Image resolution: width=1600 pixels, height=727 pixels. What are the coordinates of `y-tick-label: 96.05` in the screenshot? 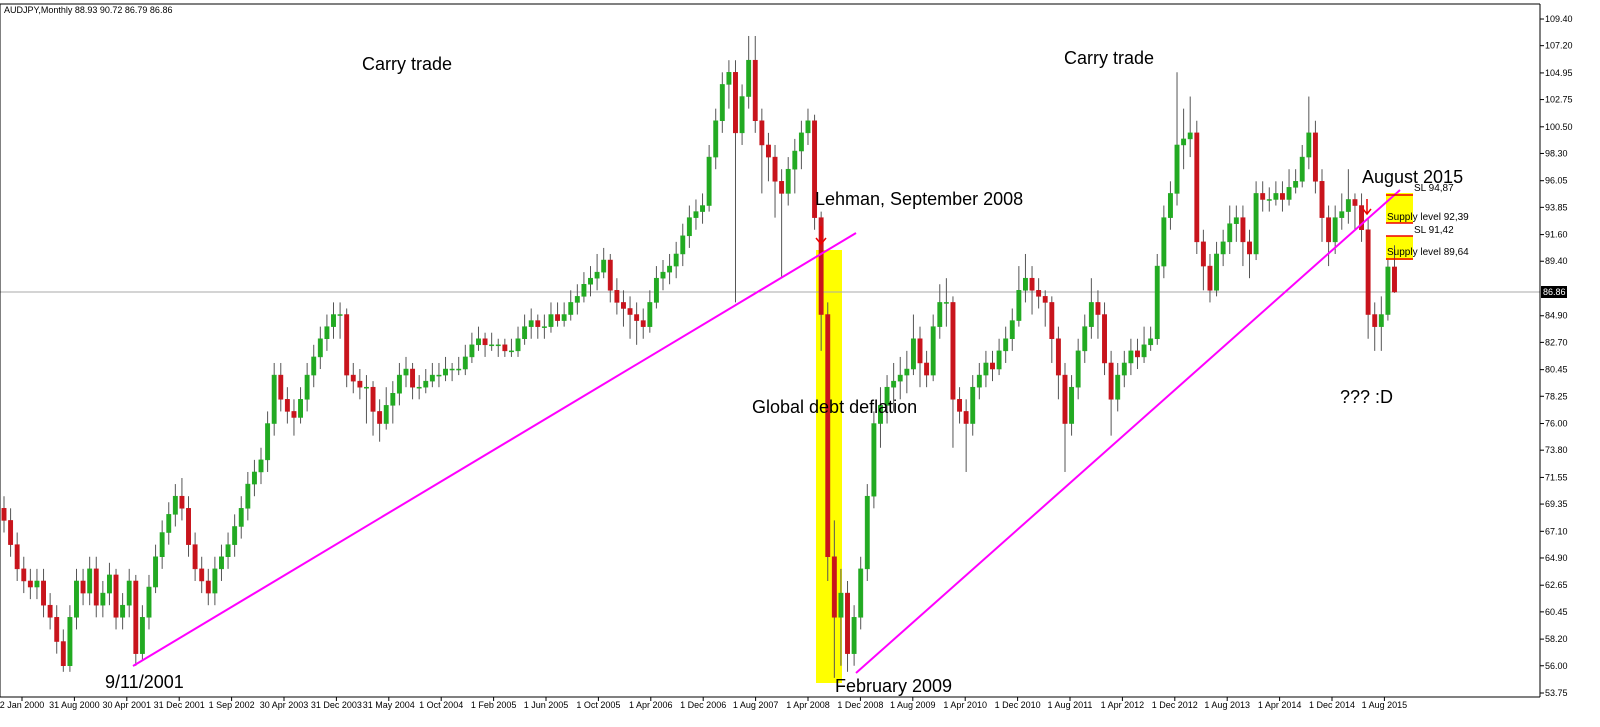 It's located at (1556, 181).